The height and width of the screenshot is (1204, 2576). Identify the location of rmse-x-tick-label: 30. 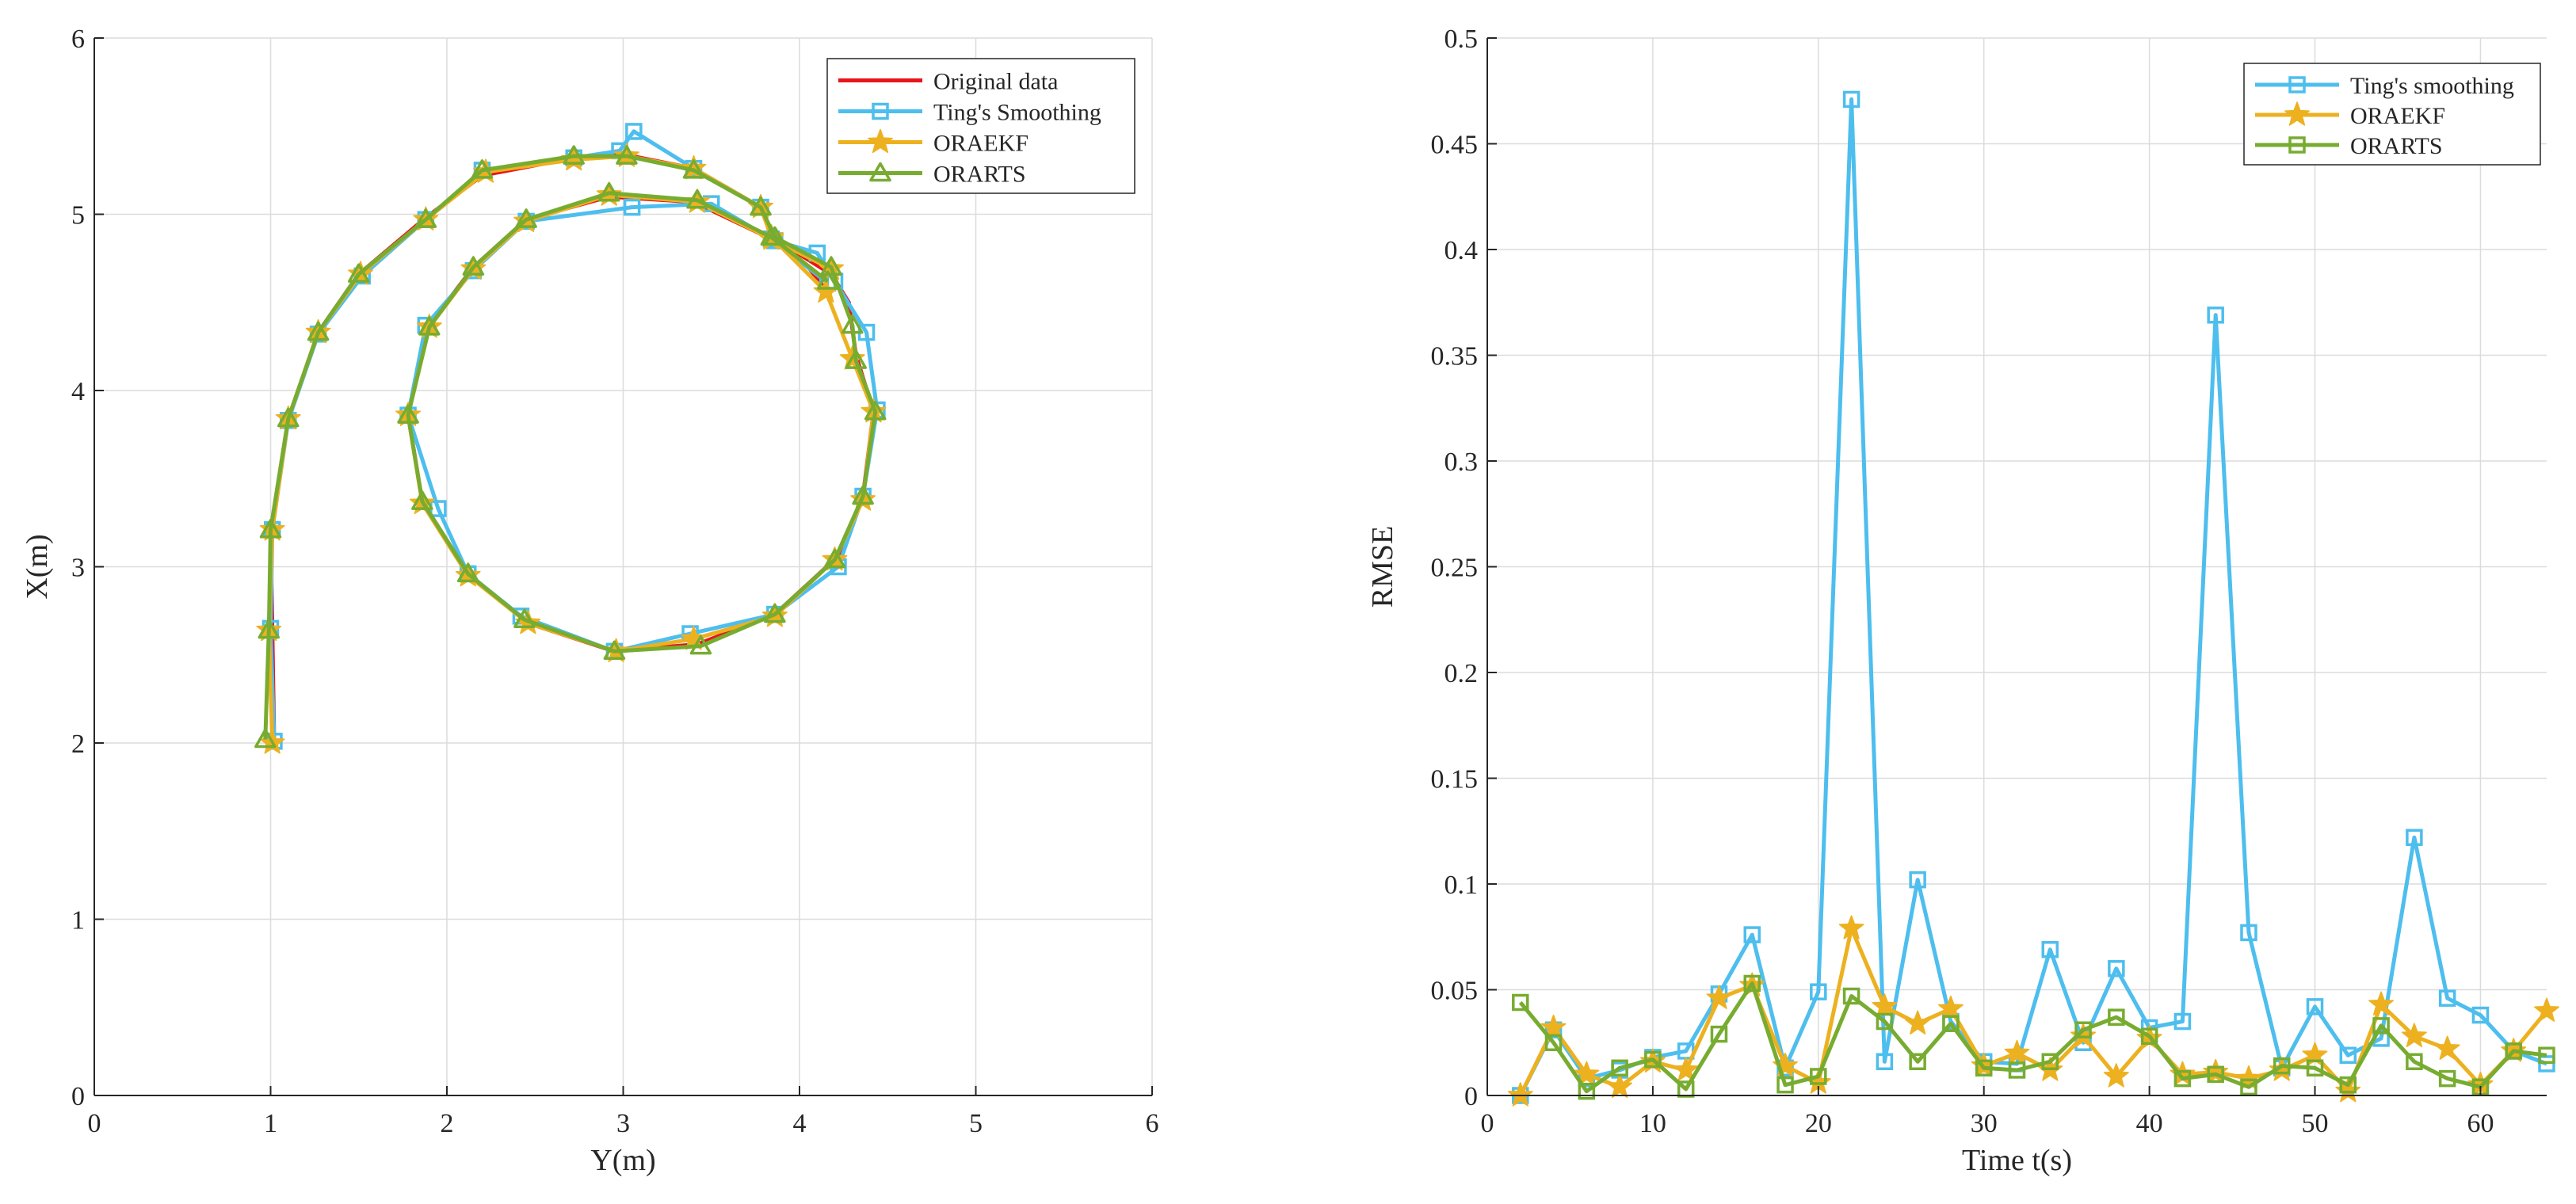
(1984, 1124).